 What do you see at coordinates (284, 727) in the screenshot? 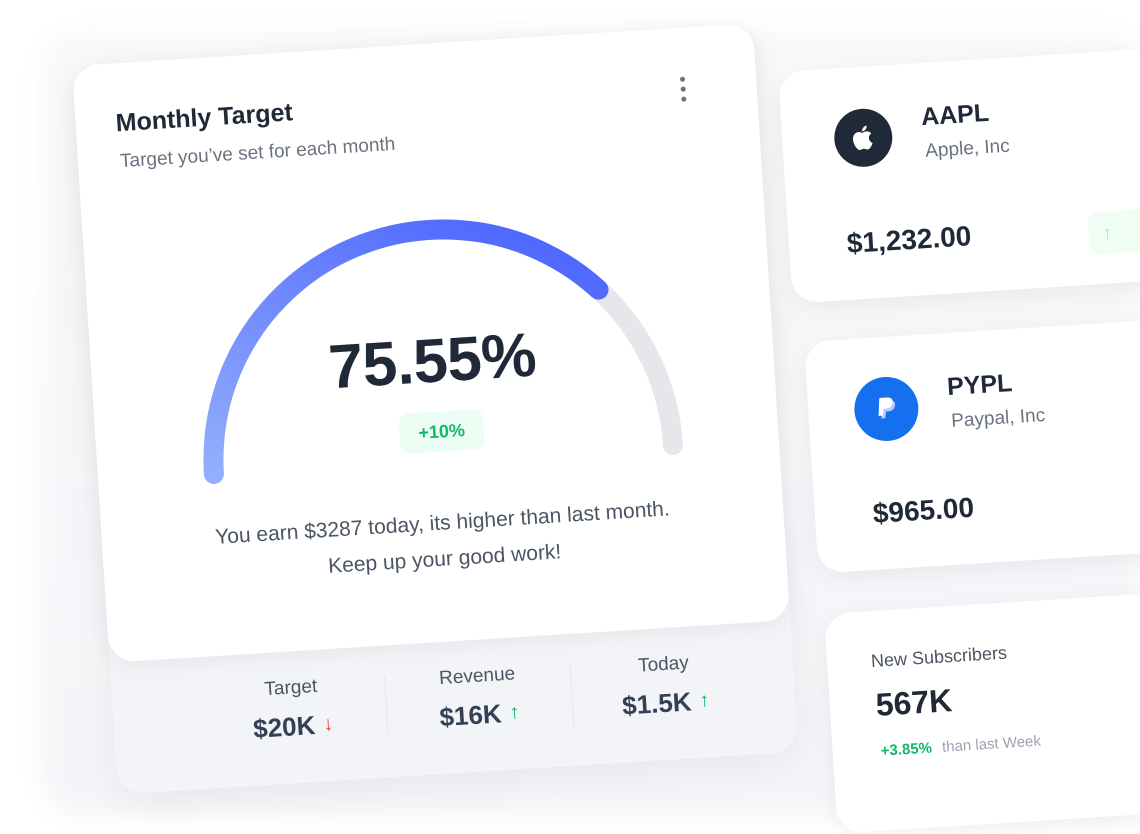
I see `stat-value: $20K` at bounding box center [284, 727].